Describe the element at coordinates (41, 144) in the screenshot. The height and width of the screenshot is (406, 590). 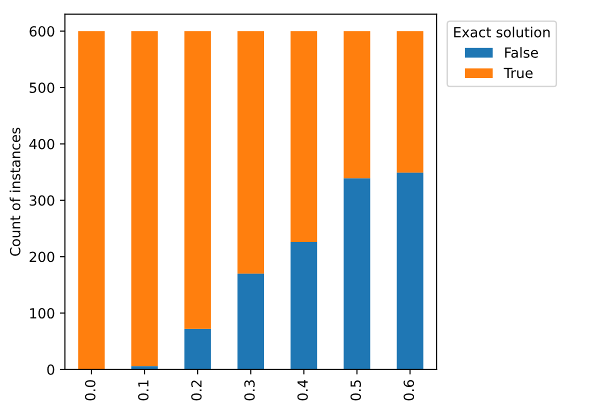
I see `y-tick-label: 400` at that location.